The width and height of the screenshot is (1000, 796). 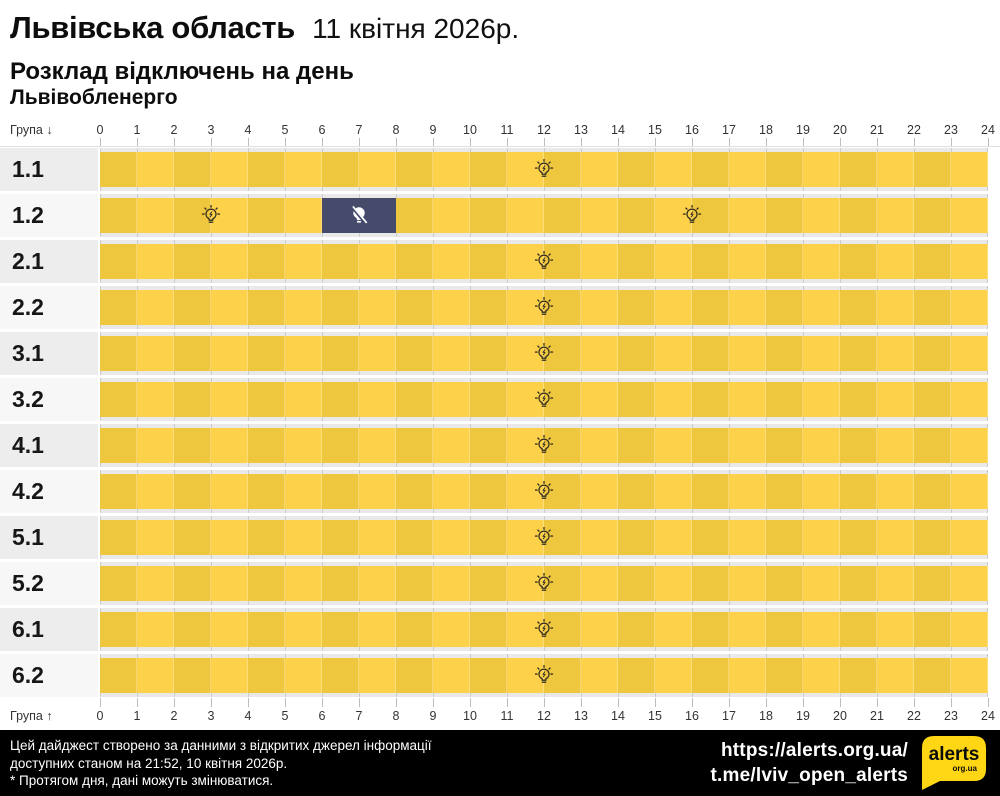 What do you see at coordinates (31, 130) in the screenshot?
I see `group-label-top: Група ↓` at bounding box center [31, 130].